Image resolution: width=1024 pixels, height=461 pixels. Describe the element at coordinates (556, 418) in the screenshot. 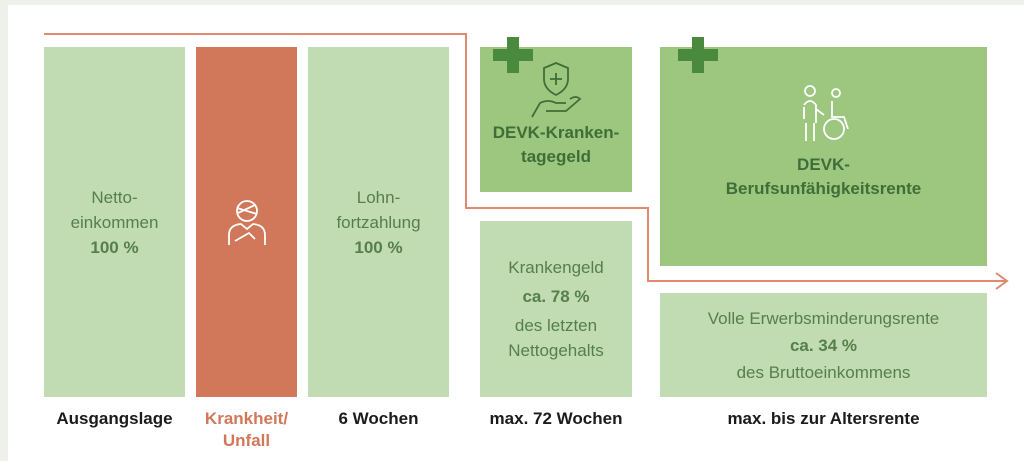

I see `label-72-weeks: max. 72 Wochen` at that location.